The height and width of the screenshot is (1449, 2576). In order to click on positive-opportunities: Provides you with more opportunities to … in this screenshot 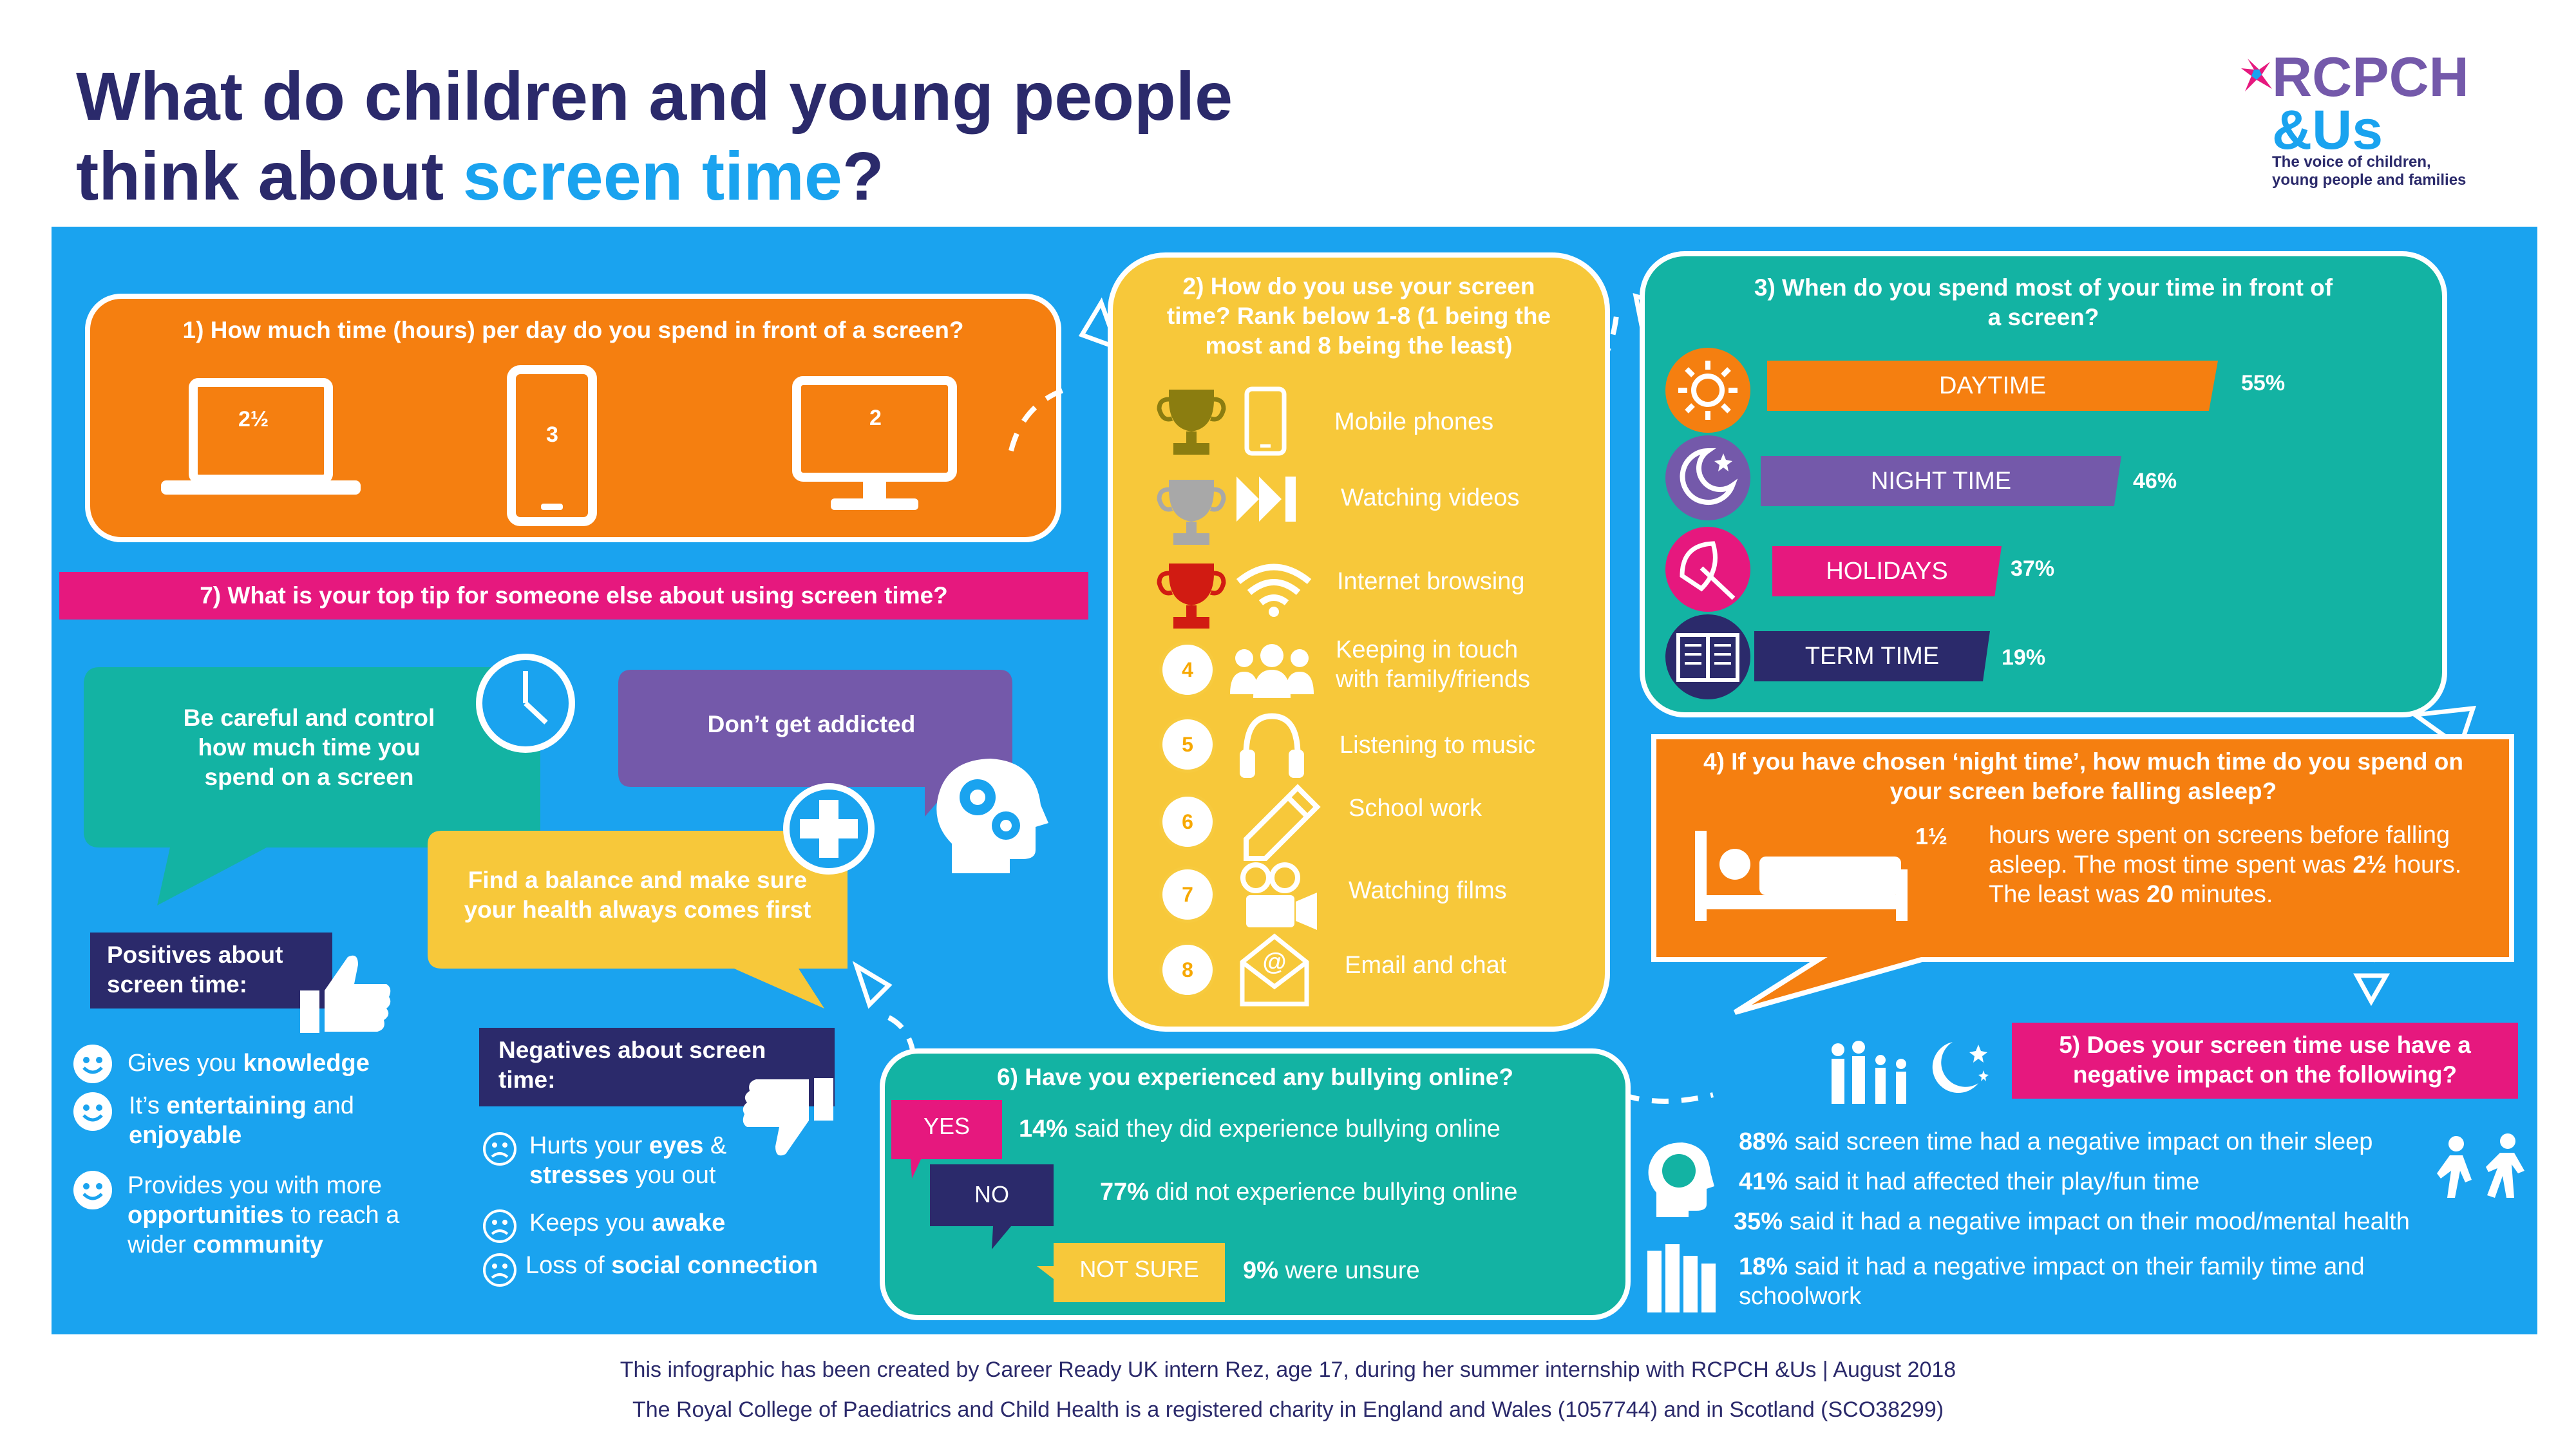, I will do `click(264, 1215)`.